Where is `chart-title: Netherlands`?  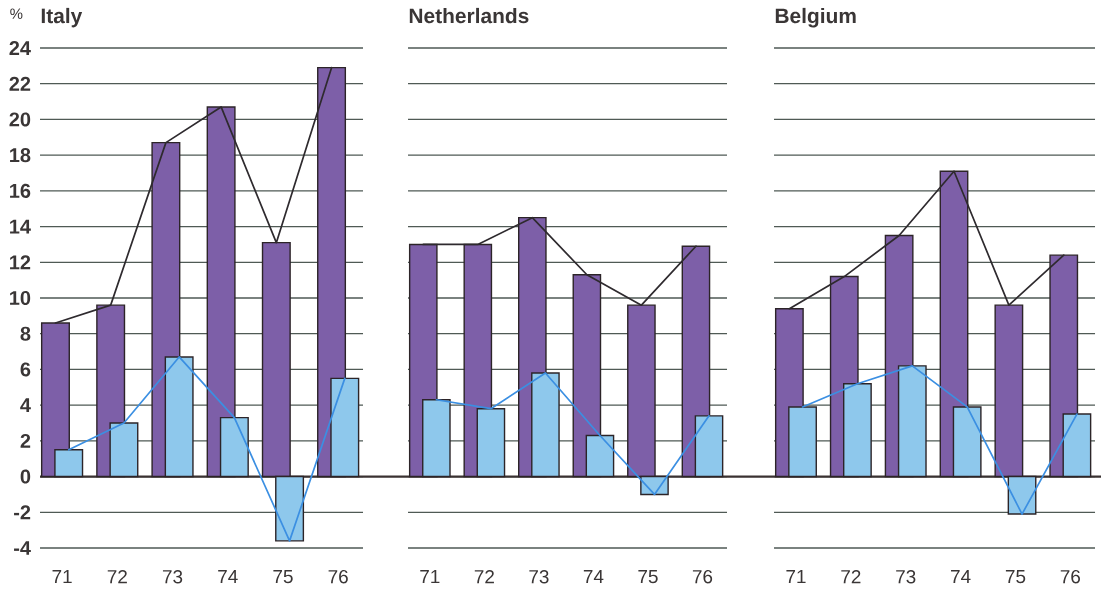
chart-title: Netherlands is located at coordinates (469, 15).